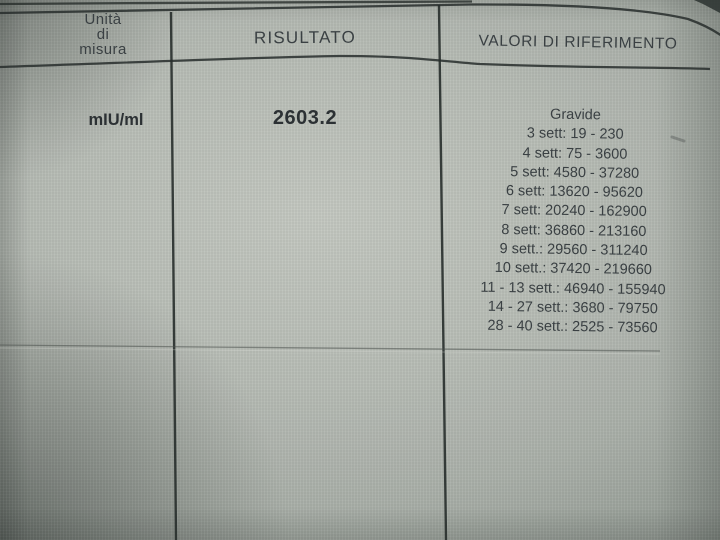 The height and width of the screenshot is (540, 720). Describe the element at coordinates (707, 6) in the screenshot. I see `photo-corner-shadow` at that location.